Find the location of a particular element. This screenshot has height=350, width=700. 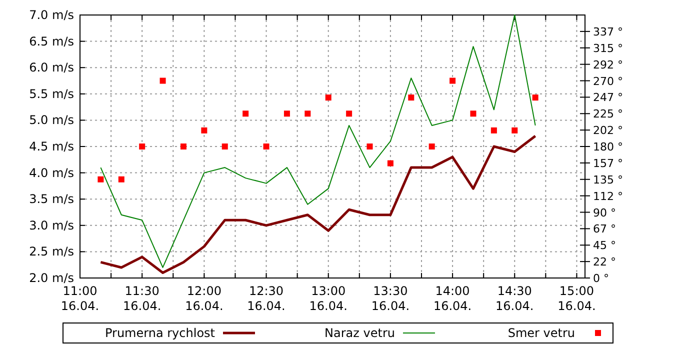

y2-tick-label: 225 ° is located at coordinates (608, 114).